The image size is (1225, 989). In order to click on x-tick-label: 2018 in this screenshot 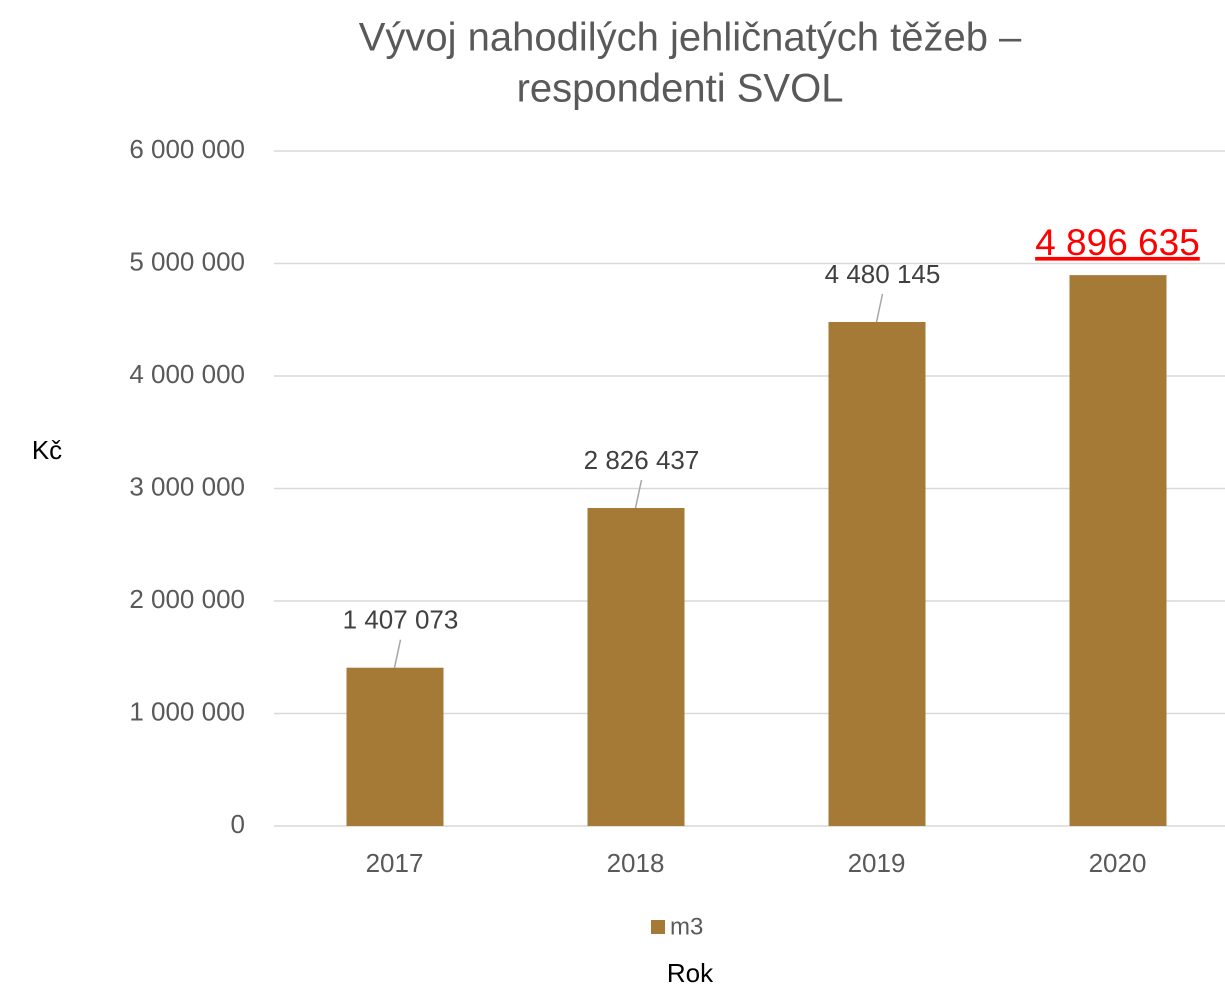, I will do `click(636, 863)`.